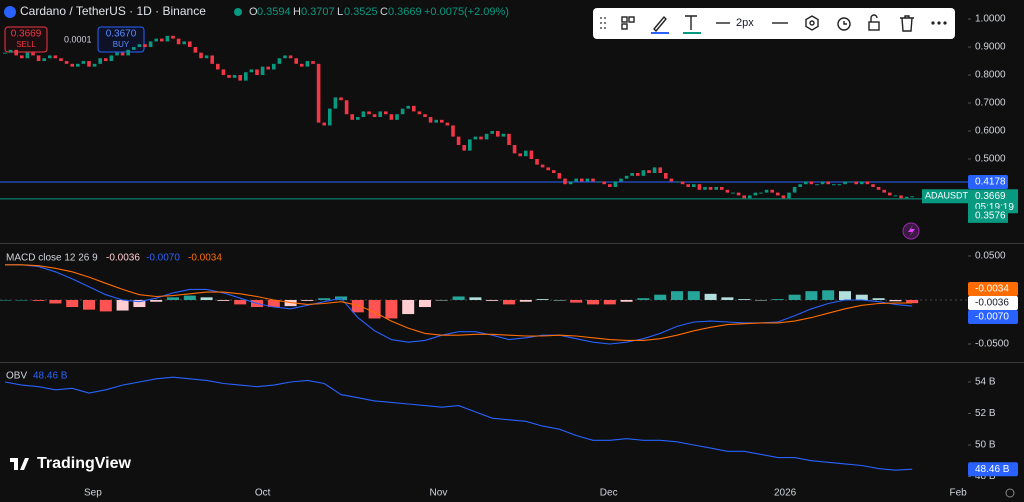 The height and width of the screenshot is (502, 1024). I want to click on sell-button: 0.3669 SELL, so click(26, 39).